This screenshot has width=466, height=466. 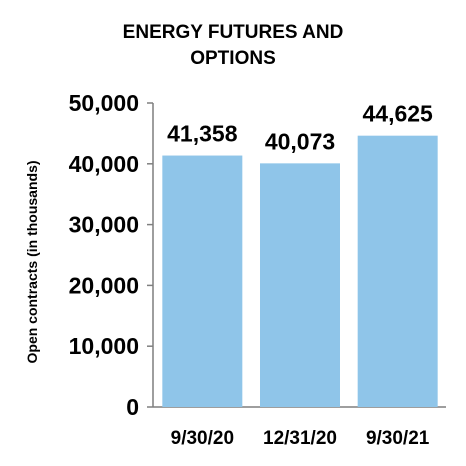 What do you see at coordinates (104, 285) in the screenshot?
I see `y-tick-label: 20,000` at bounding box center [104, 285].